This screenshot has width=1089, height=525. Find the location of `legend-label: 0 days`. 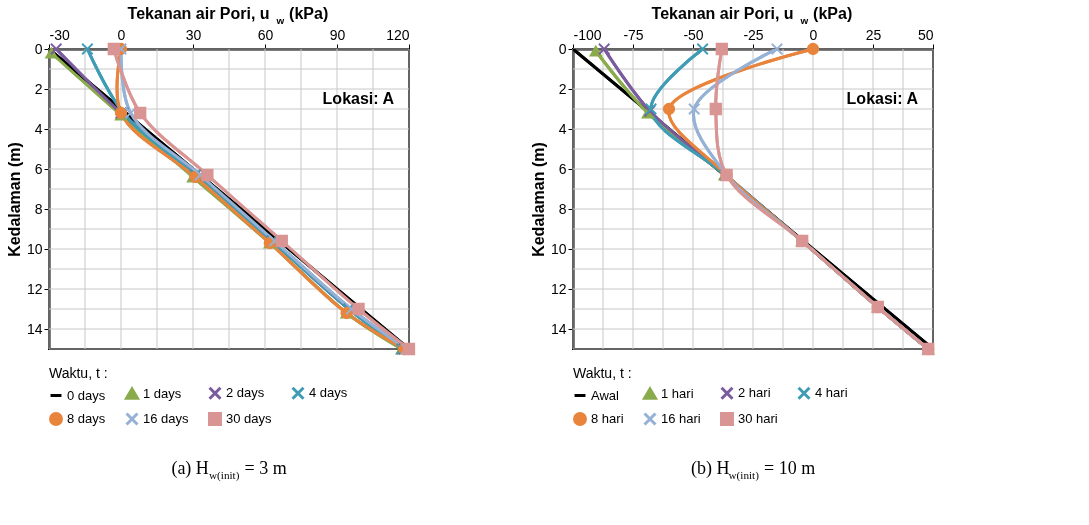

legend-label: 0 days is located at coordinates (86, 395).